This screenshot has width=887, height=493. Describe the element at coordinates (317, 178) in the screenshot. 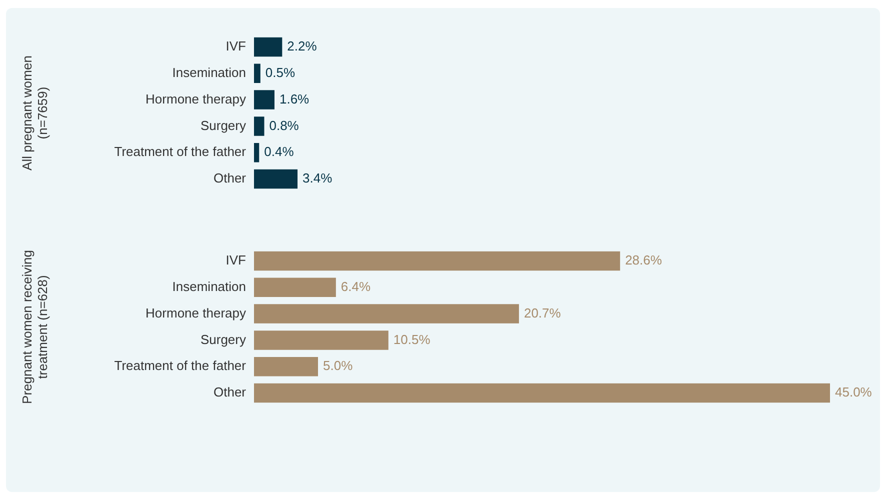

I see `data-label: 3.4%` at that location.